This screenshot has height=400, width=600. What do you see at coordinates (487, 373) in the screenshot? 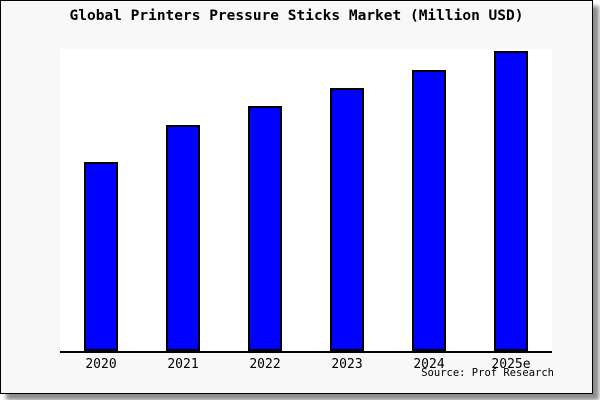
I see `source-credit: Source: Prof Research` at bounding box center [487, 373].